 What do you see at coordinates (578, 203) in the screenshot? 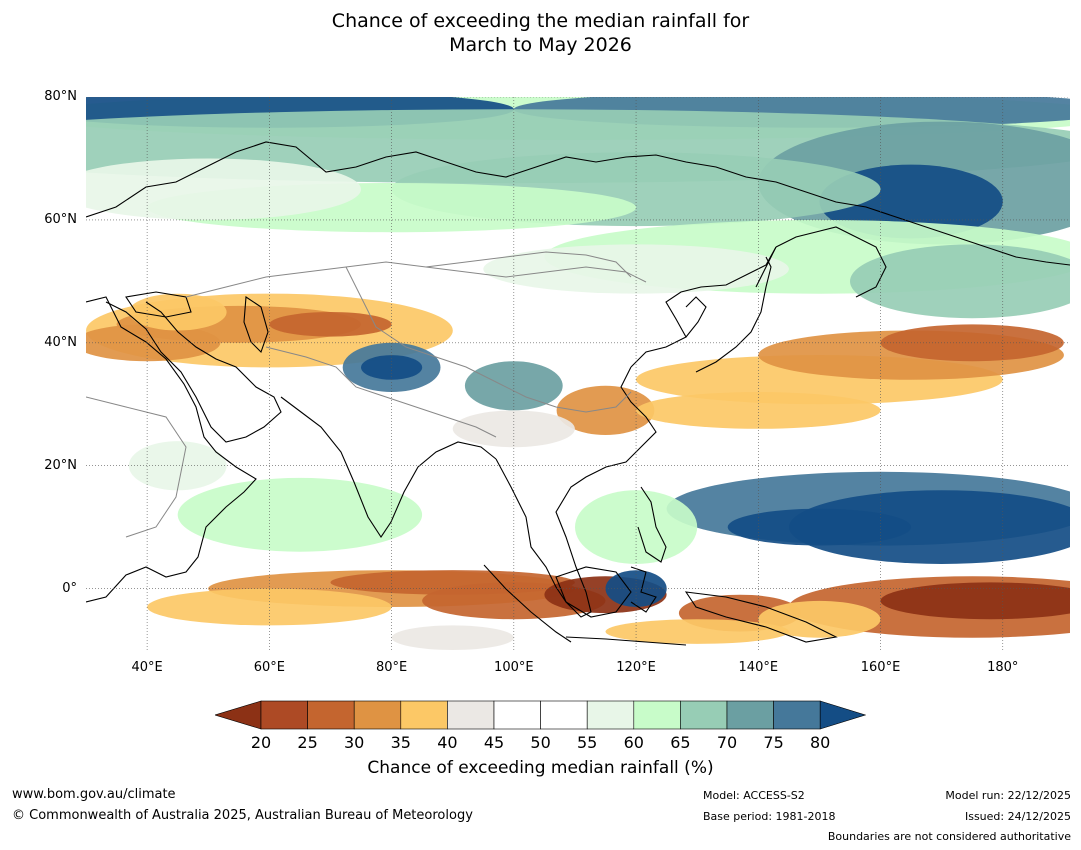
I see `coast-arctic` at bounding box center [578, 203].